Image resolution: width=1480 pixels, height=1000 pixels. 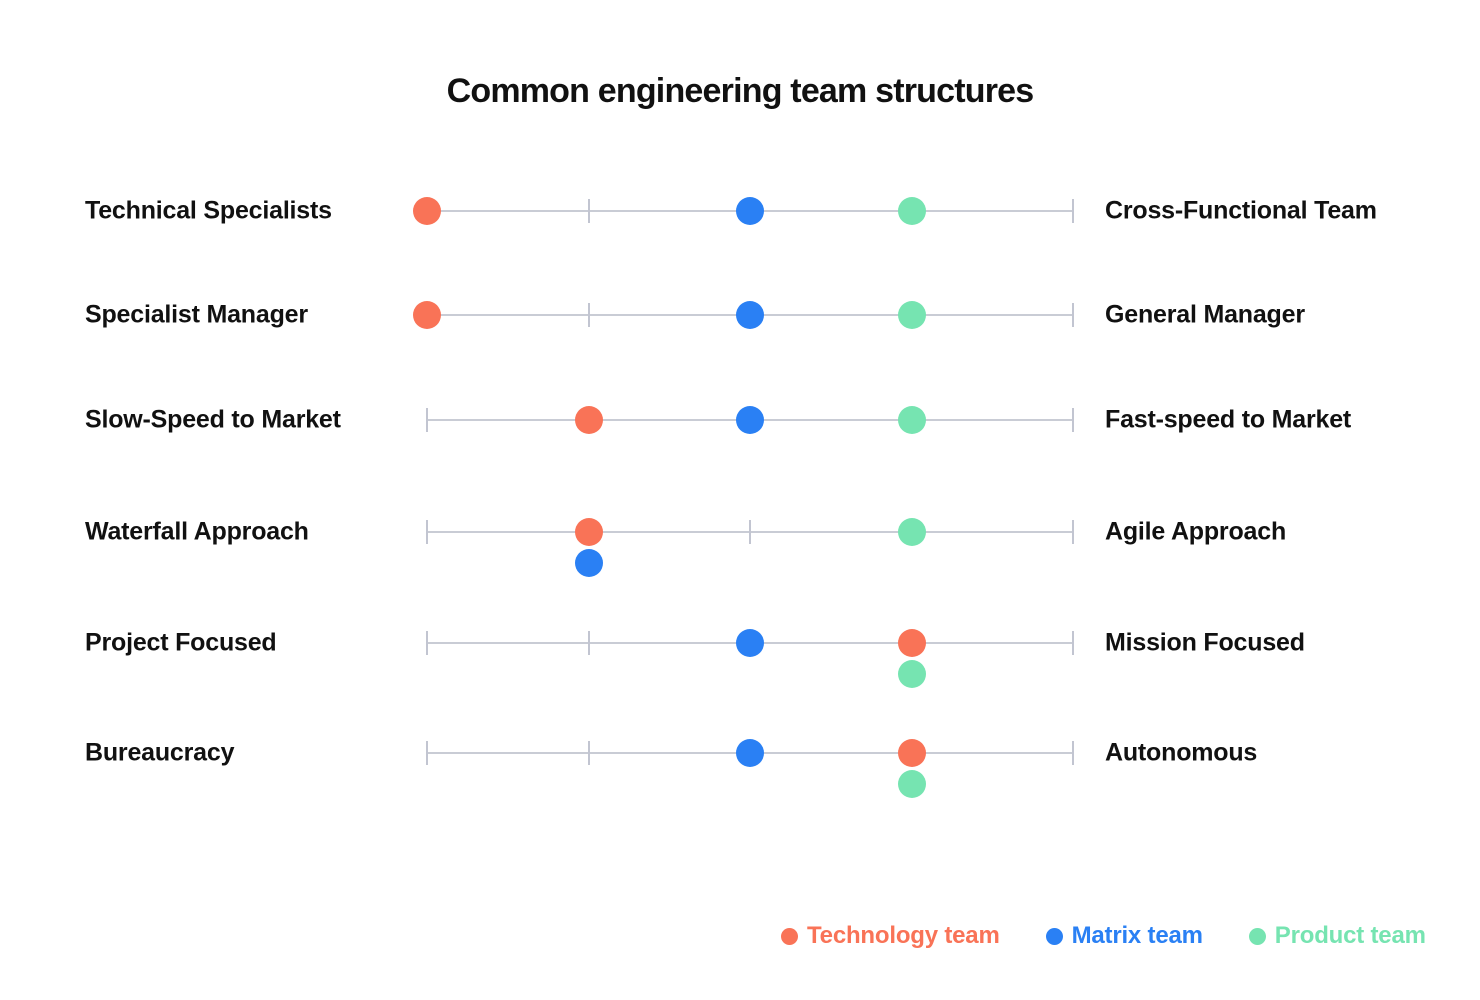 What do you see at coordinates (181, 642) in the screenshot?
I see `row-left-label: Project Focused` at bounding box center [181, 642].